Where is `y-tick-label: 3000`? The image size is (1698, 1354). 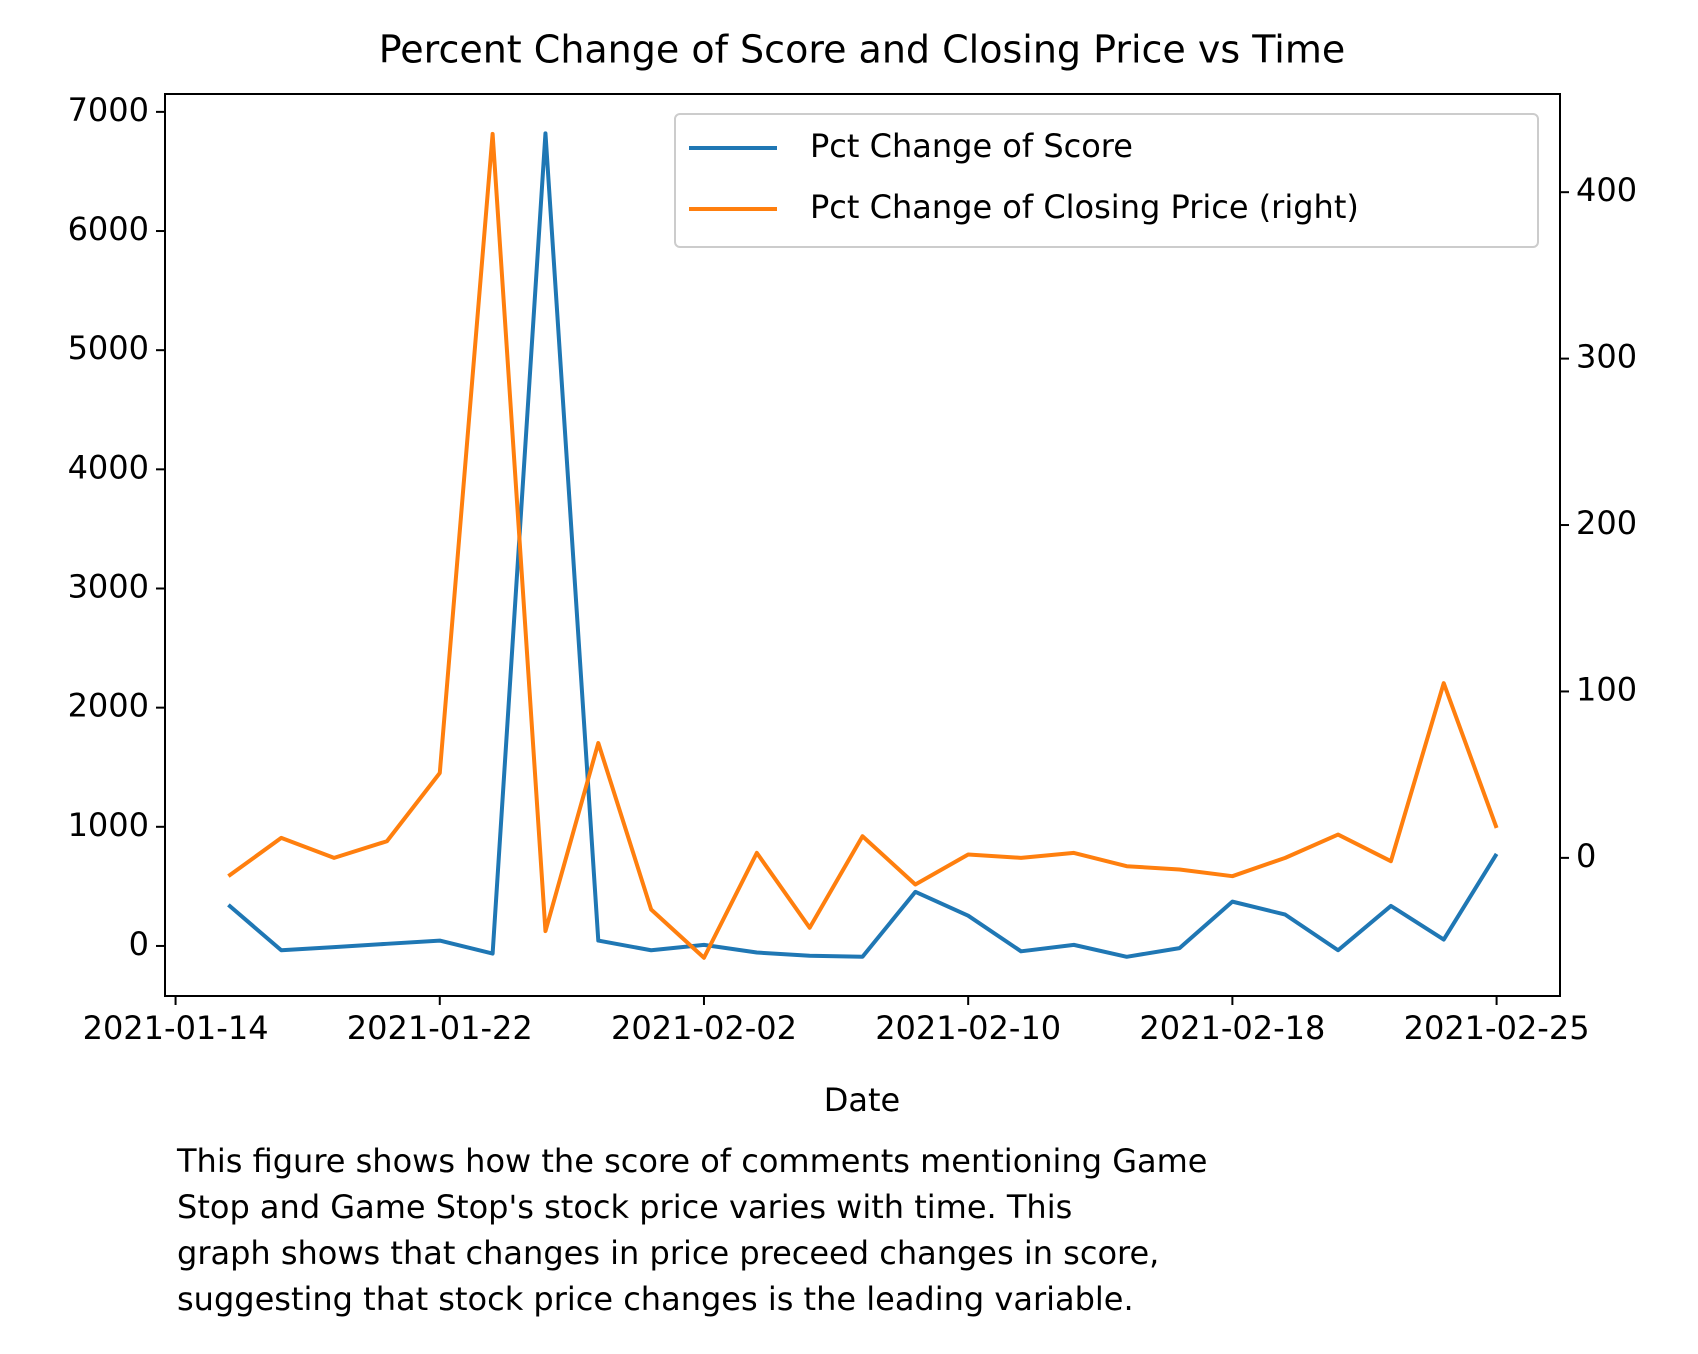 y-tick-label: 3000 is located at coordinates (108, 586).